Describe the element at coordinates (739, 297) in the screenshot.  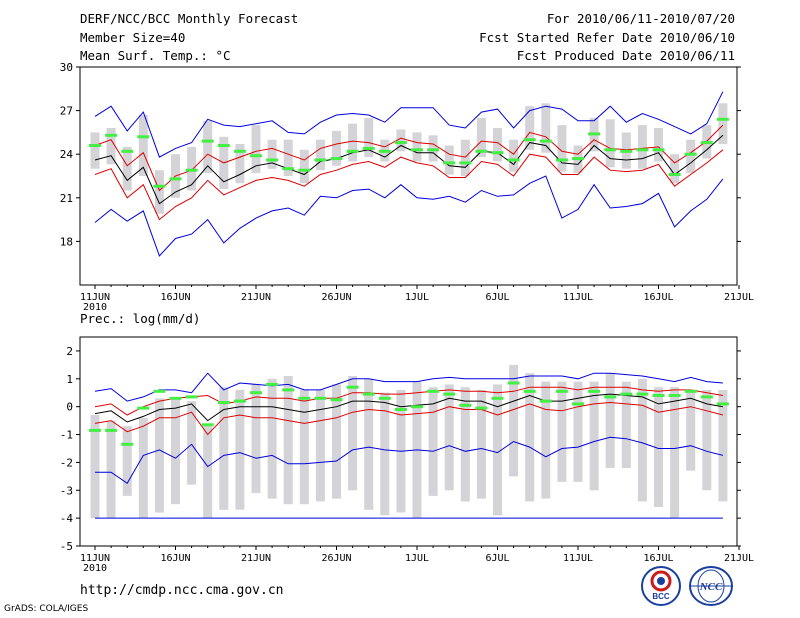
I see `temp-xtick-label: 21JUL` at that location.